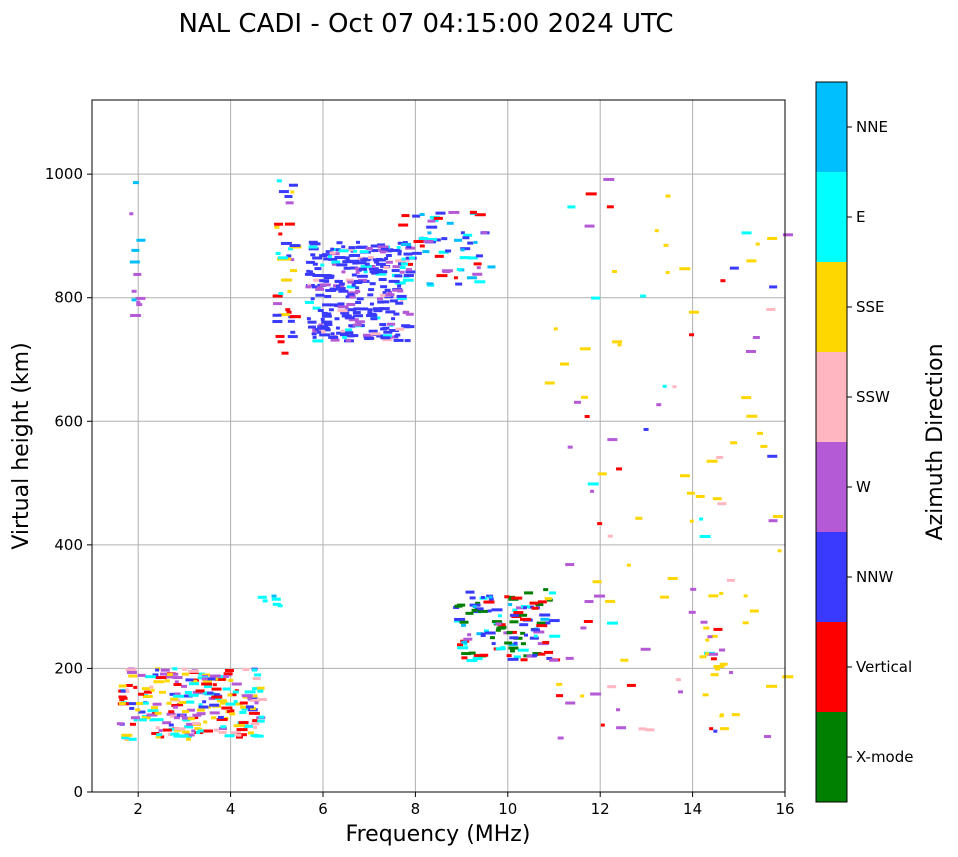 The height and width of the screenshot is (857, 958). What do you see at coordinates (884, 757) in the screenshot?
I see `colorbar-label: X-mode` at bounding box center [884, 757].